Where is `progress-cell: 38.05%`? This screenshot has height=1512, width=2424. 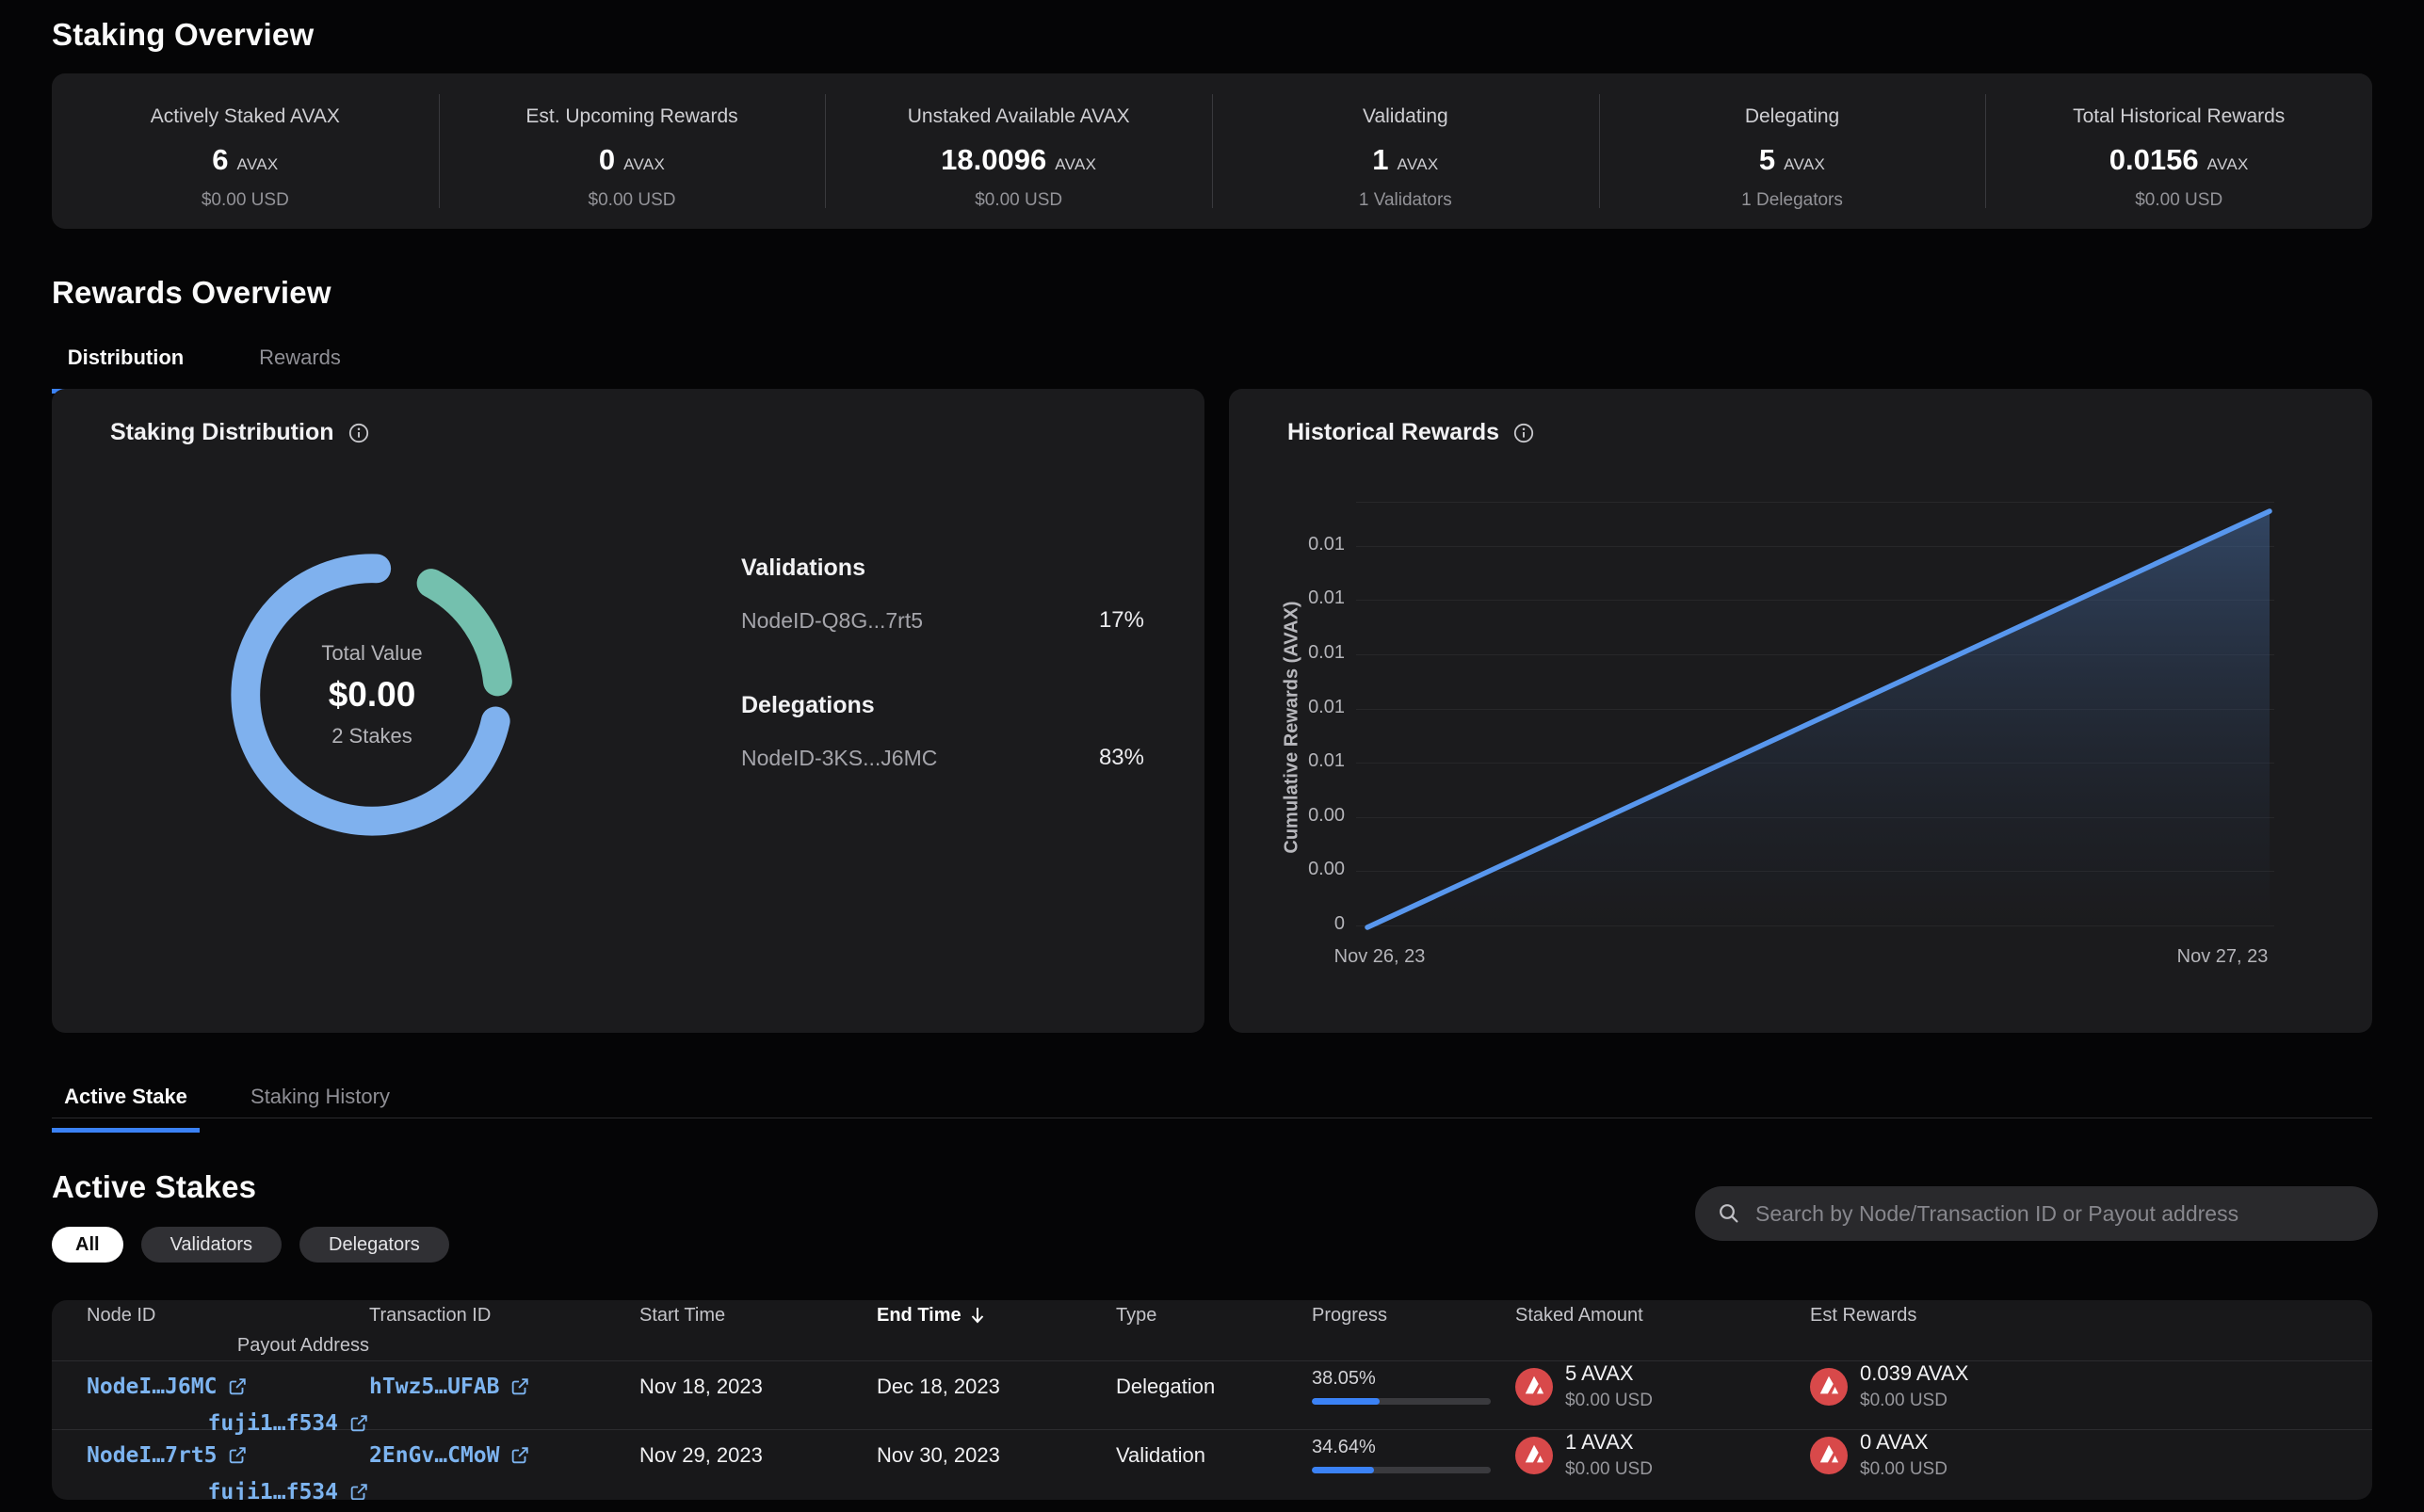
progress-cell: 38.05% is located at coordinates (1413, 1386).